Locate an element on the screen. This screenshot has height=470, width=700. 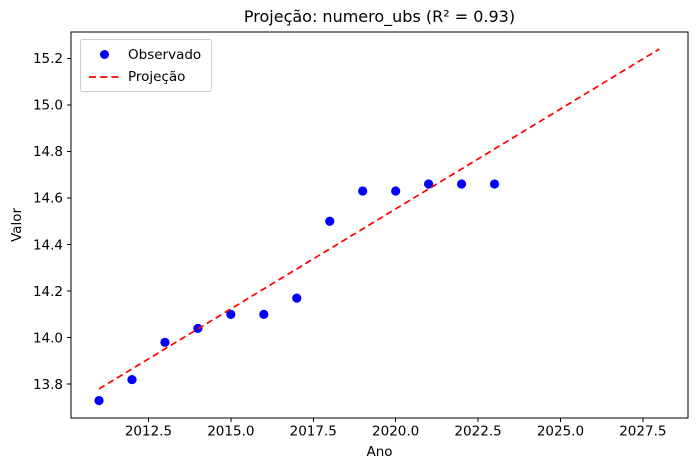
legend-item-projecao: Projeção is located at coordinates (145, 76).